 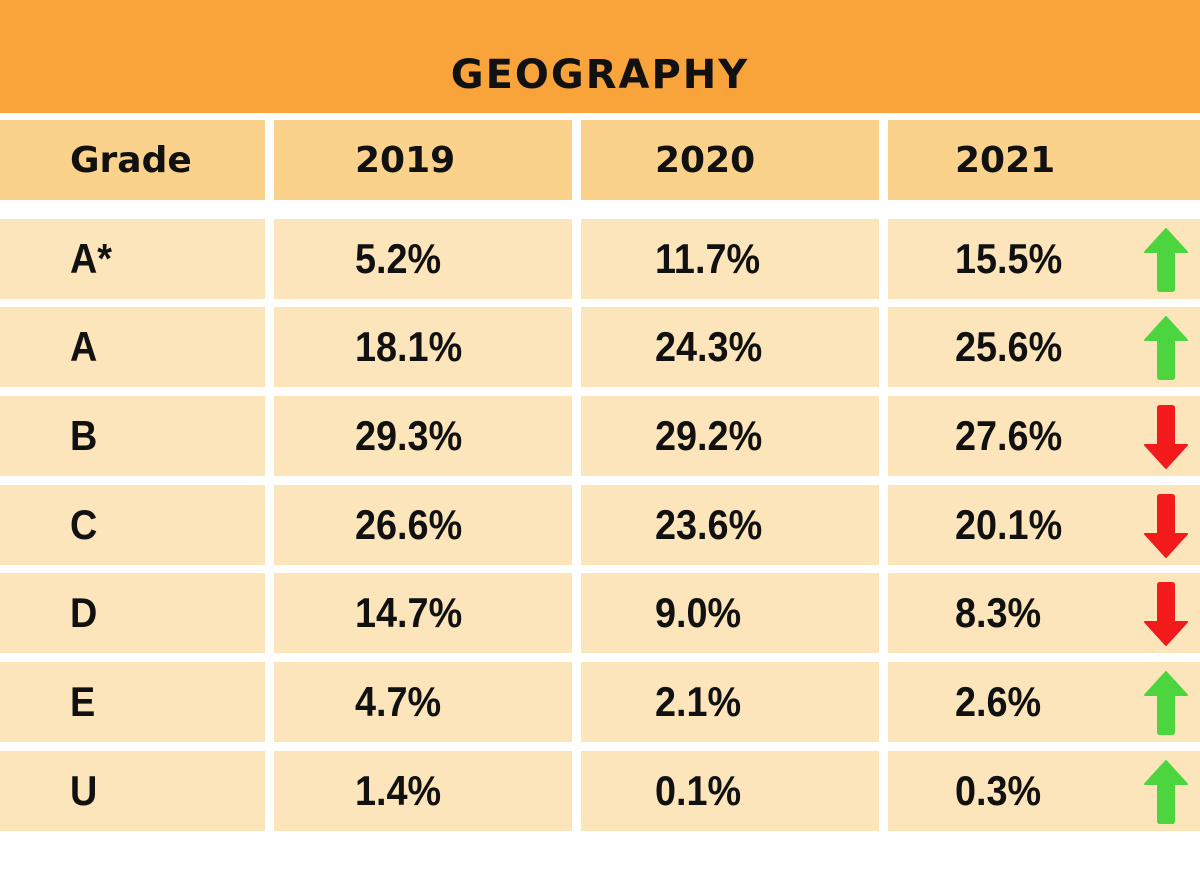 I want to click on value-cell: 24.3%, so click(x=730, y=347).